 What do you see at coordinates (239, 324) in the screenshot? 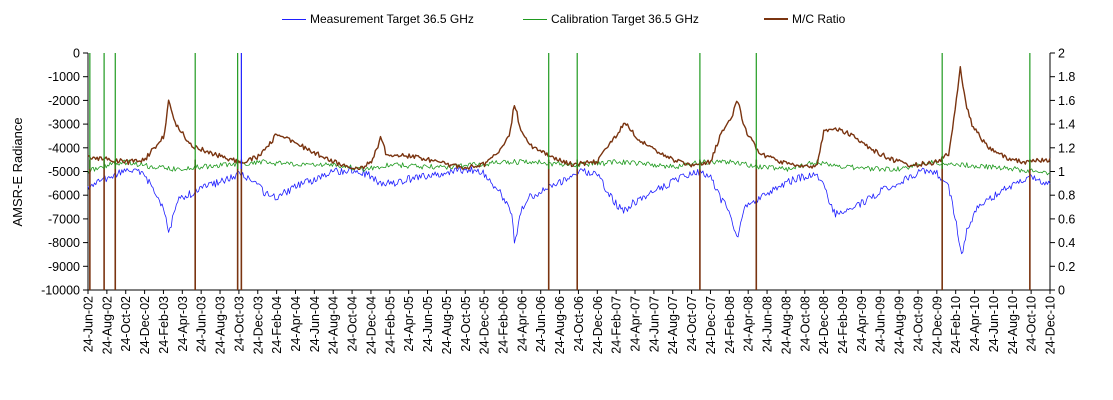
I see `x-tick-label: 24-Oct-03` at bounding box center [239, 324].